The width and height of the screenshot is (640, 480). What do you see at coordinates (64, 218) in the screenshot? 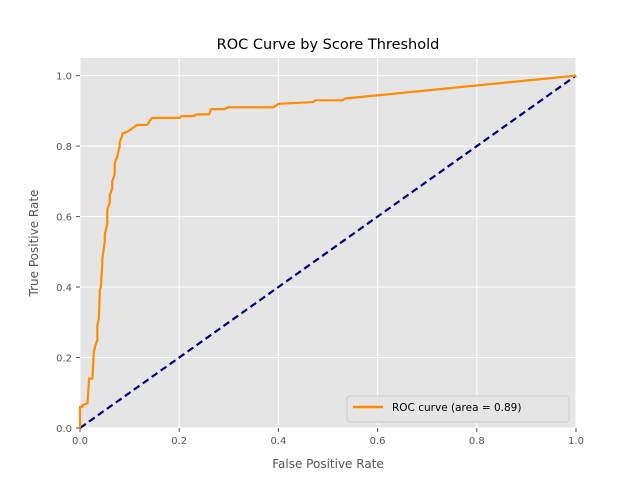
I see `y-tick-label: 0.6` at bounding box center [64, 218].